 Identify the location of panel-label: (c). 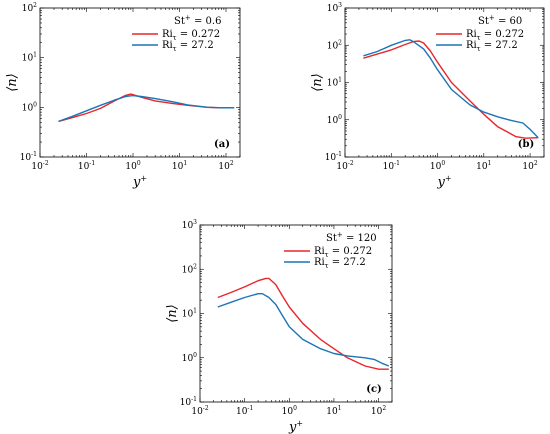
(374, 389).